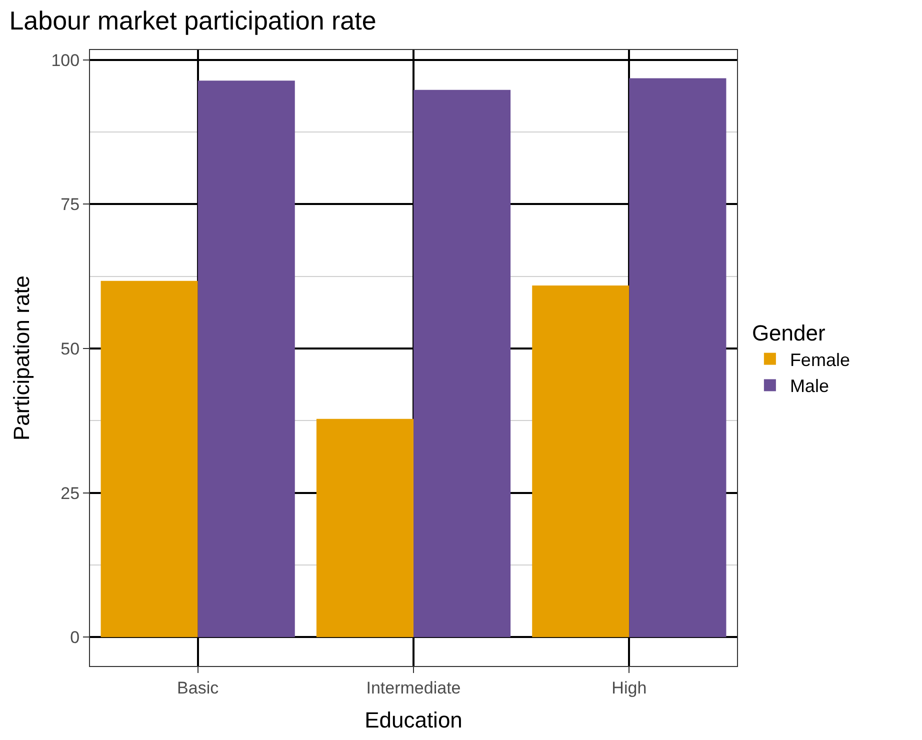 The image size is (922, 740). Describe the element at coordinates (789, 333) in the screenshot. I see `legend-title: Gender` at that location.